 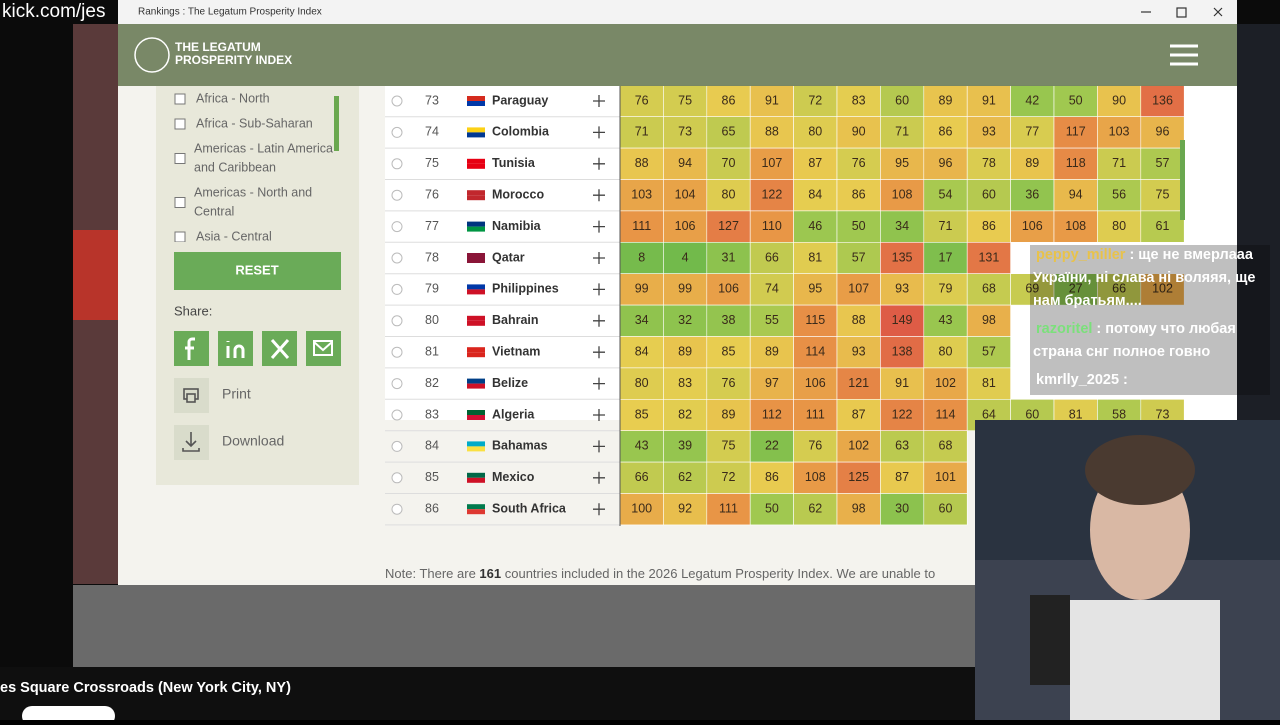 What do you see at coordinates (487, 693) in the screenshot?
I see `bottom-bar` at bounding box center [487, 693].